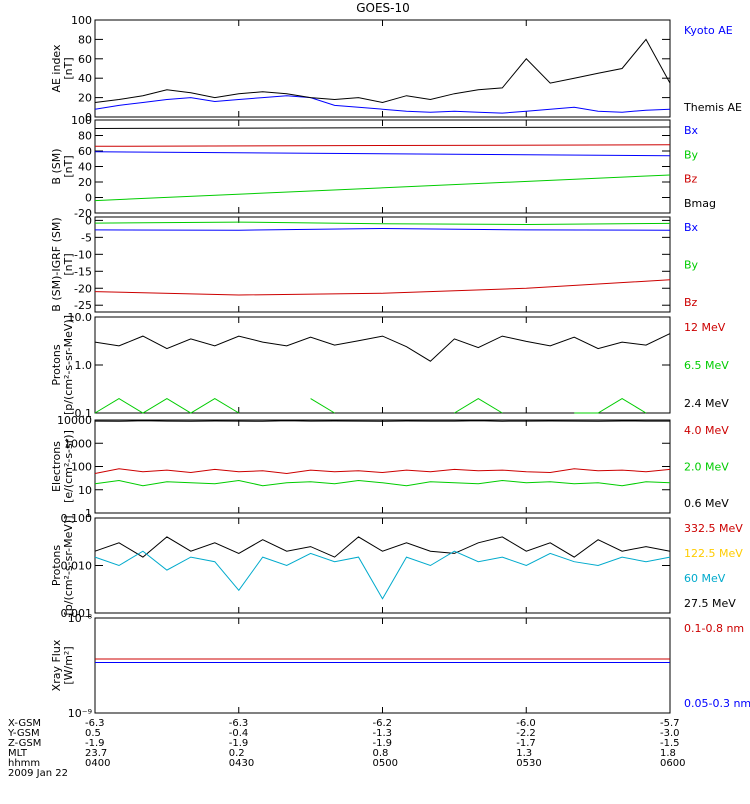  I want to click on legend-label: 12 MeV, so click(705, 327).